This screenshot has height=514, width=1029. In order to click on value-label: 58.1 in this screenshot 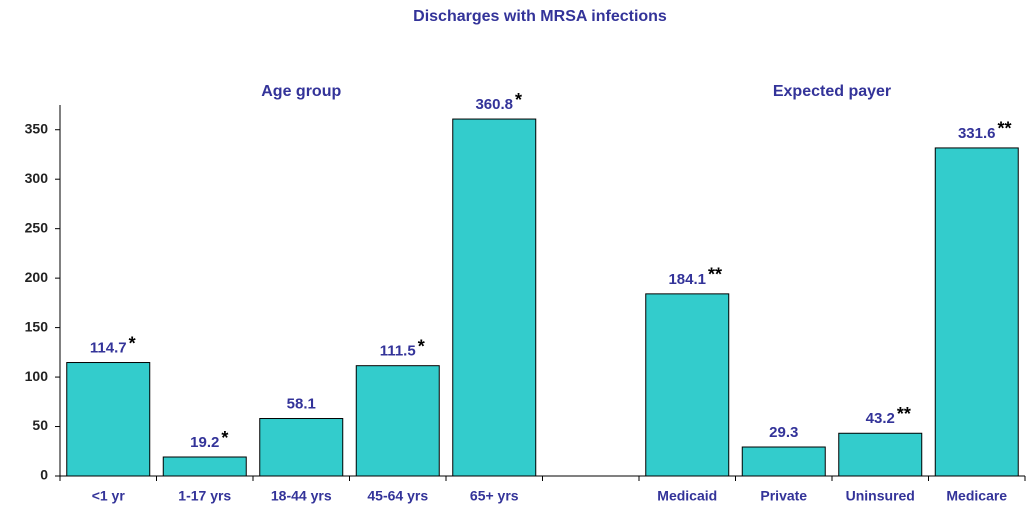, I will do `click(301, 403)`.